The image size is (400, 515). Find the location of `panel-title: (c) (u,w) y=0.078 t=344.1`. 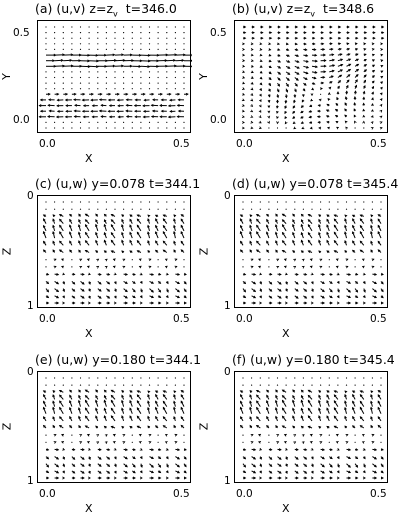

panel-title: (c) (u,w) y=0.078 t=344.1 is located at coordinates (117, 184).